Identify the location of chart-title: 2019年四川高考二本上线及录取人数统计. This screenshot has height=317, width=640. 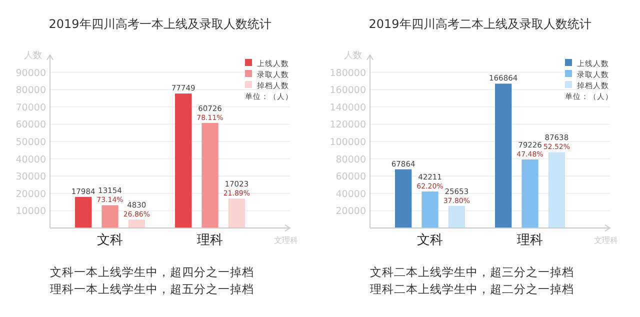
(480, 24).